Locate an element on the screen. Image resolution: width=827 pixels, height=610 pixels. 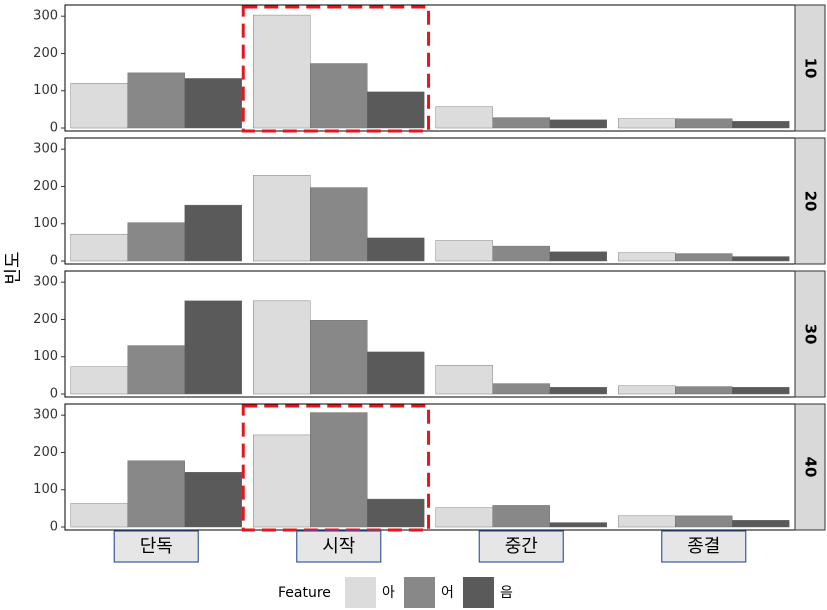
x-tick-label: 시작 is located at coordinates (338, 546).